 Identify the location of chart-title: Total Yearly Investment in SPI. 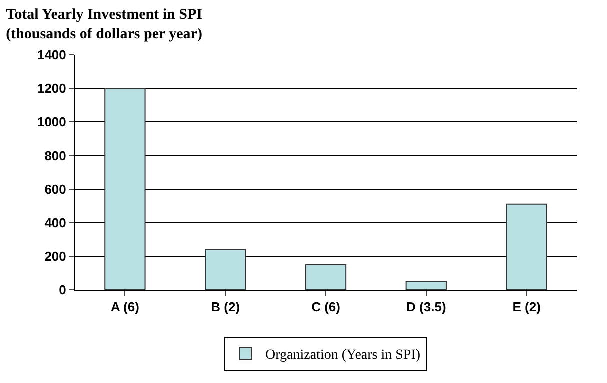
(104, 15).